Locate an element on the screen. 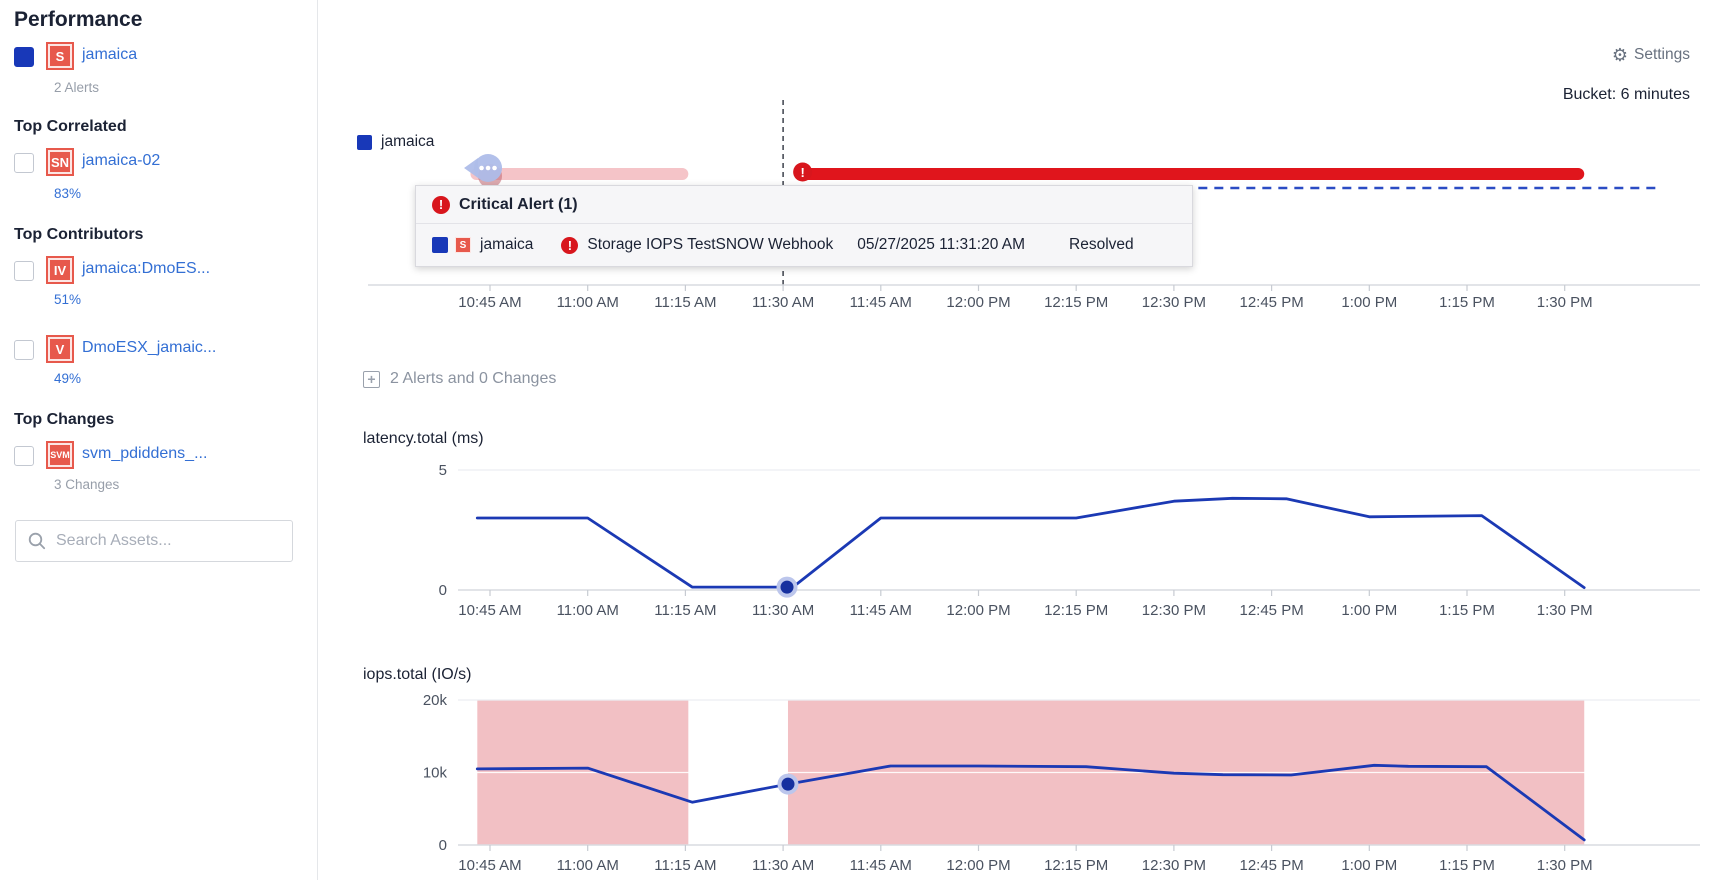 This screenshot has width=1710, height=880. correlation-percent: 83% is located at coordinates (68, 193).